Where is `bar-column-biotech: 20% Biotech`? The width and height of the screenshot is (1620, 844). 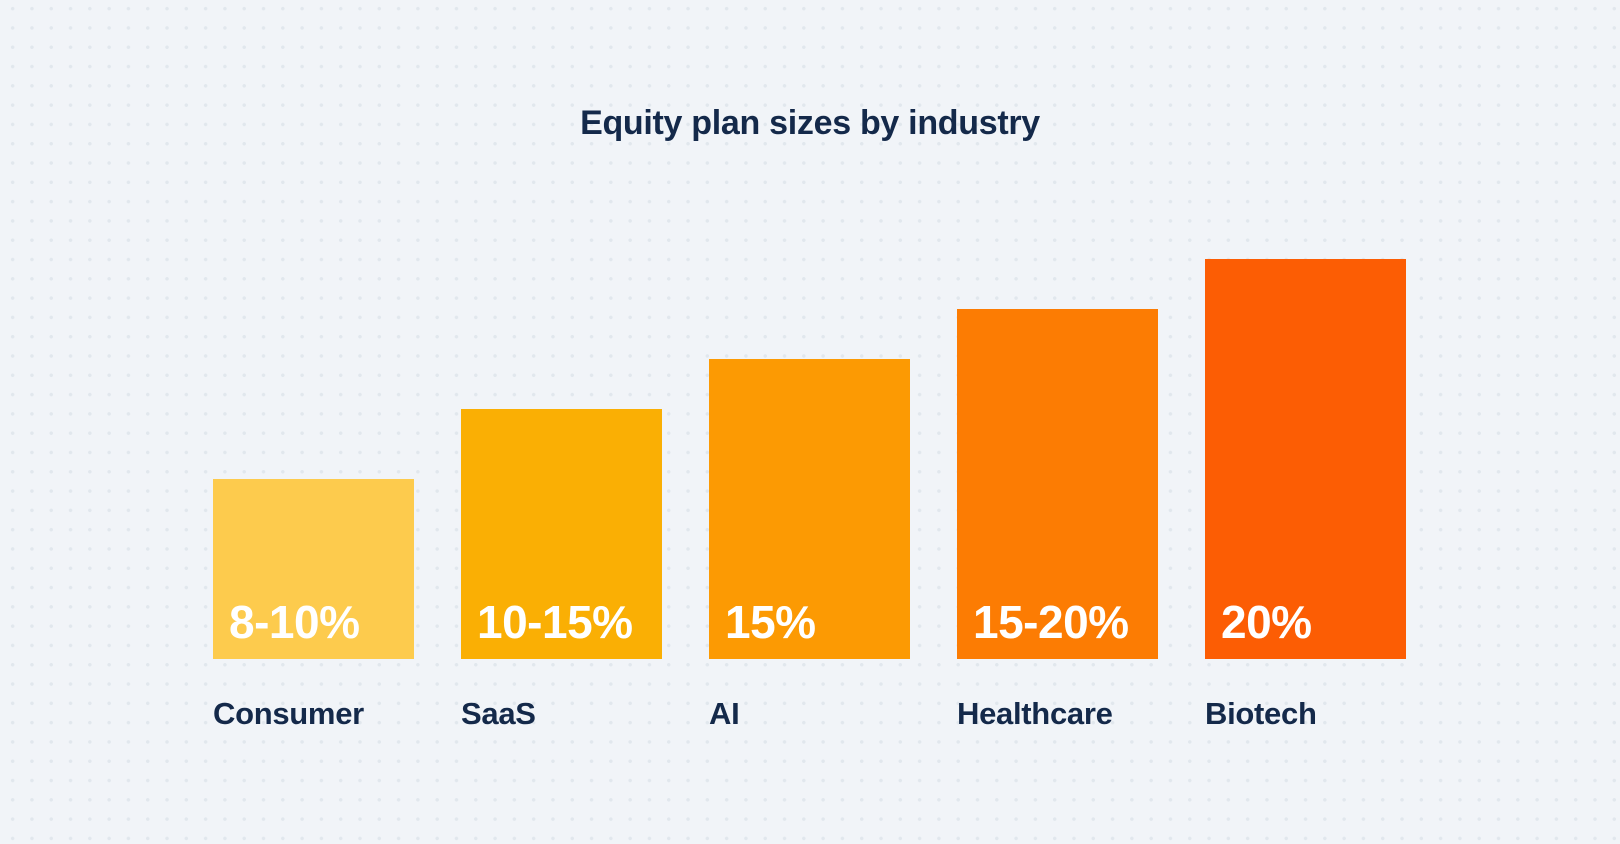 bar-column-biotech: 20% Biotech is located at coordinates (1305, 495).